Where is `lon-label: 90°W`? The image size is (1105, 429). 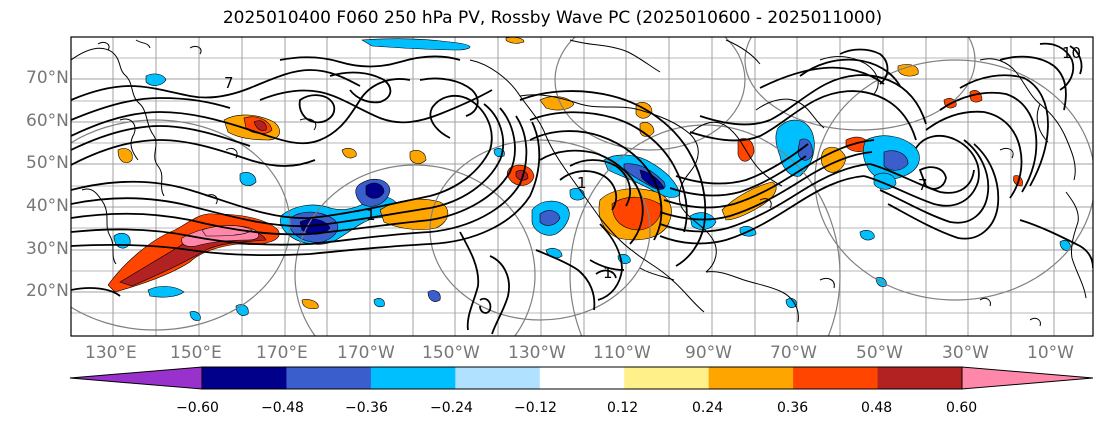
lon-label: 90°W is located at coordinates (708, 353).